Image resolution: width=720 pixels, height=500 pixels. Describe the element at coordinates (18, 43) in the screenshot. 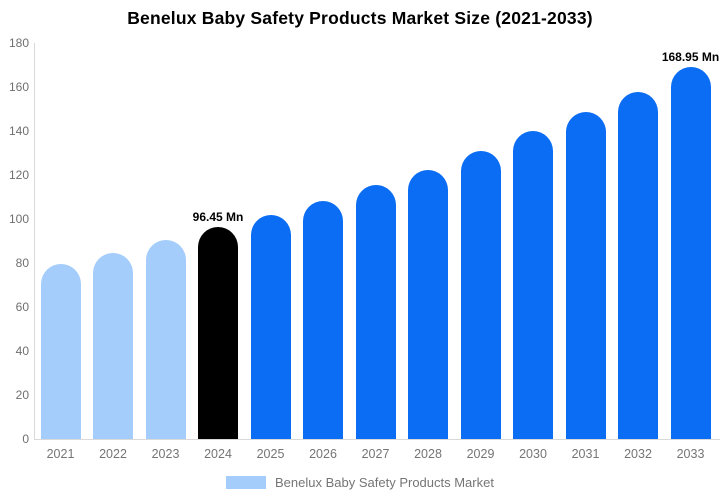

I see `y-axis-tick-label-180: 180` at that location.